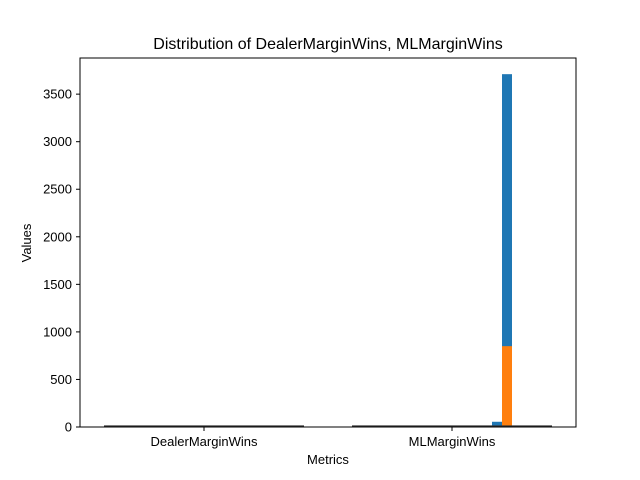 The image size is (640, 480). What do you see at coordinates (57, 94) in the screenshot?
I see `y-tick-label: 3500` at bounding box center [57, 94].